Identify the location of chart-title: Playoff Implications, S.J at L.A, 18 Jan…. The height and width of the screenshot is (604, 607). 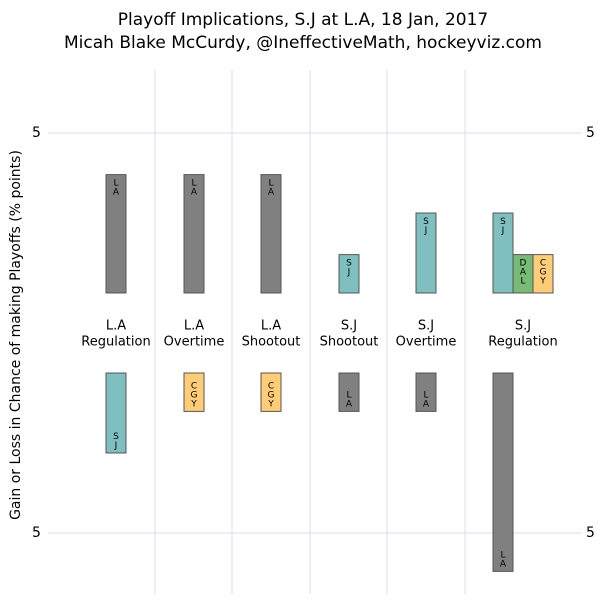
(303, 20).